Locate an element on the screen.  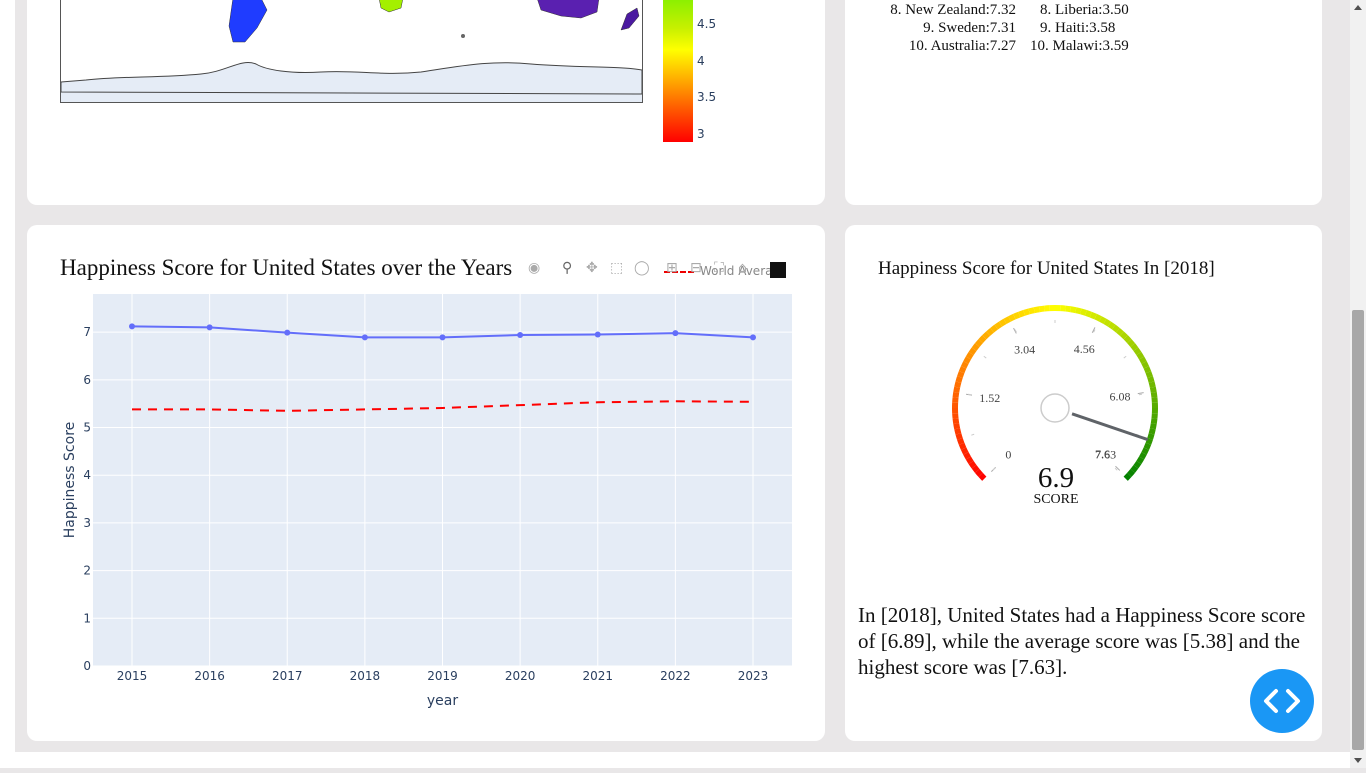
list-item: 10. Malawi:3.59 is located at coordinates (1090, 46).